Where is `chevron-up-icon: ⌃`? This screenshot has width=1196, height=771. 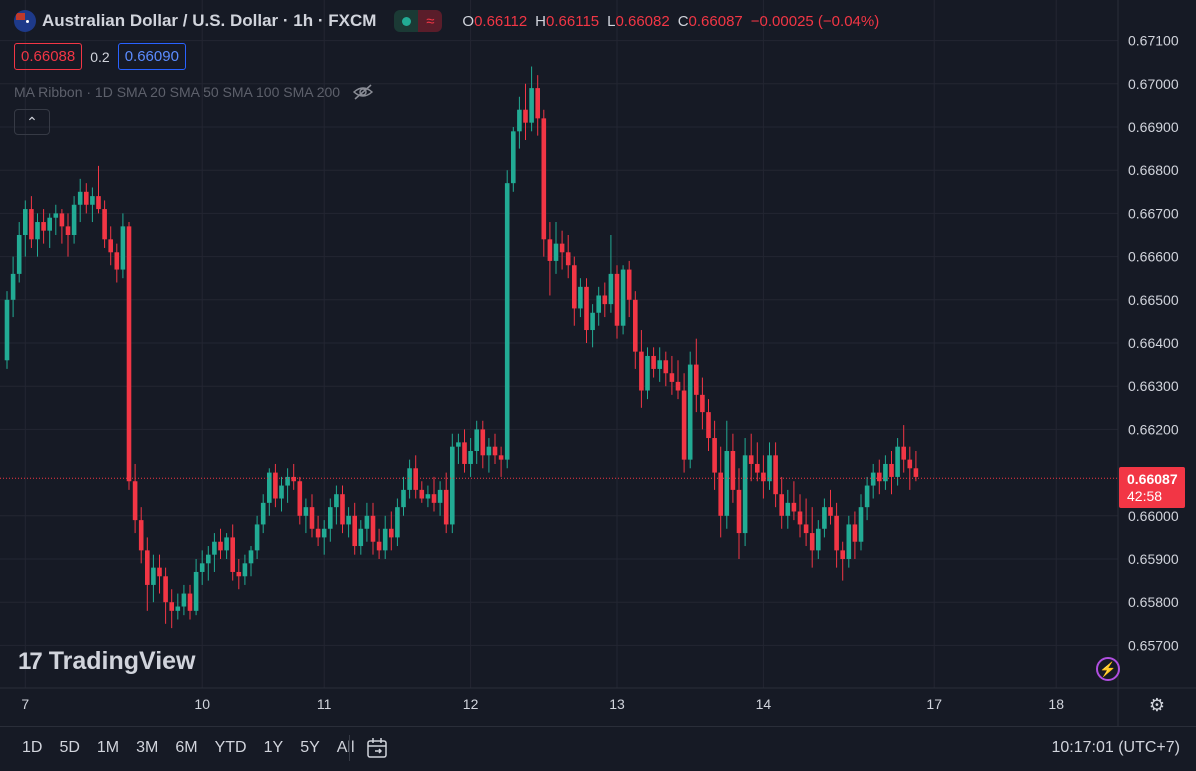 chevron-up-icon: ⌃ is located at coordinates (32, 121).